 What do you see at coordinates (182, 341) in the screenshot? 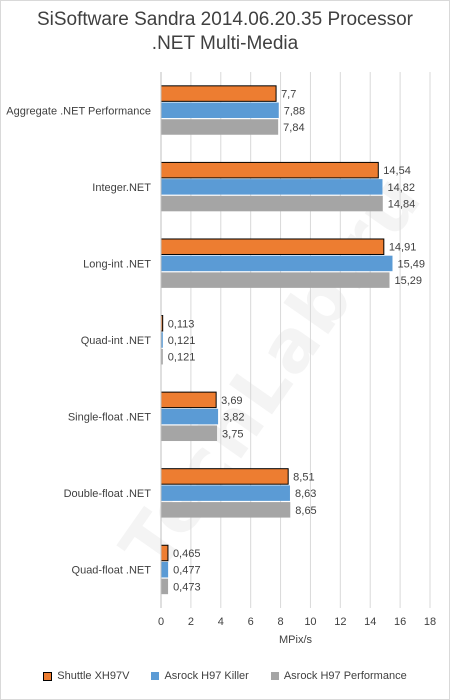
I see `data-label-asrock-h97-killer-quad-int-net: 0,121` at bounding box center [182, 341].